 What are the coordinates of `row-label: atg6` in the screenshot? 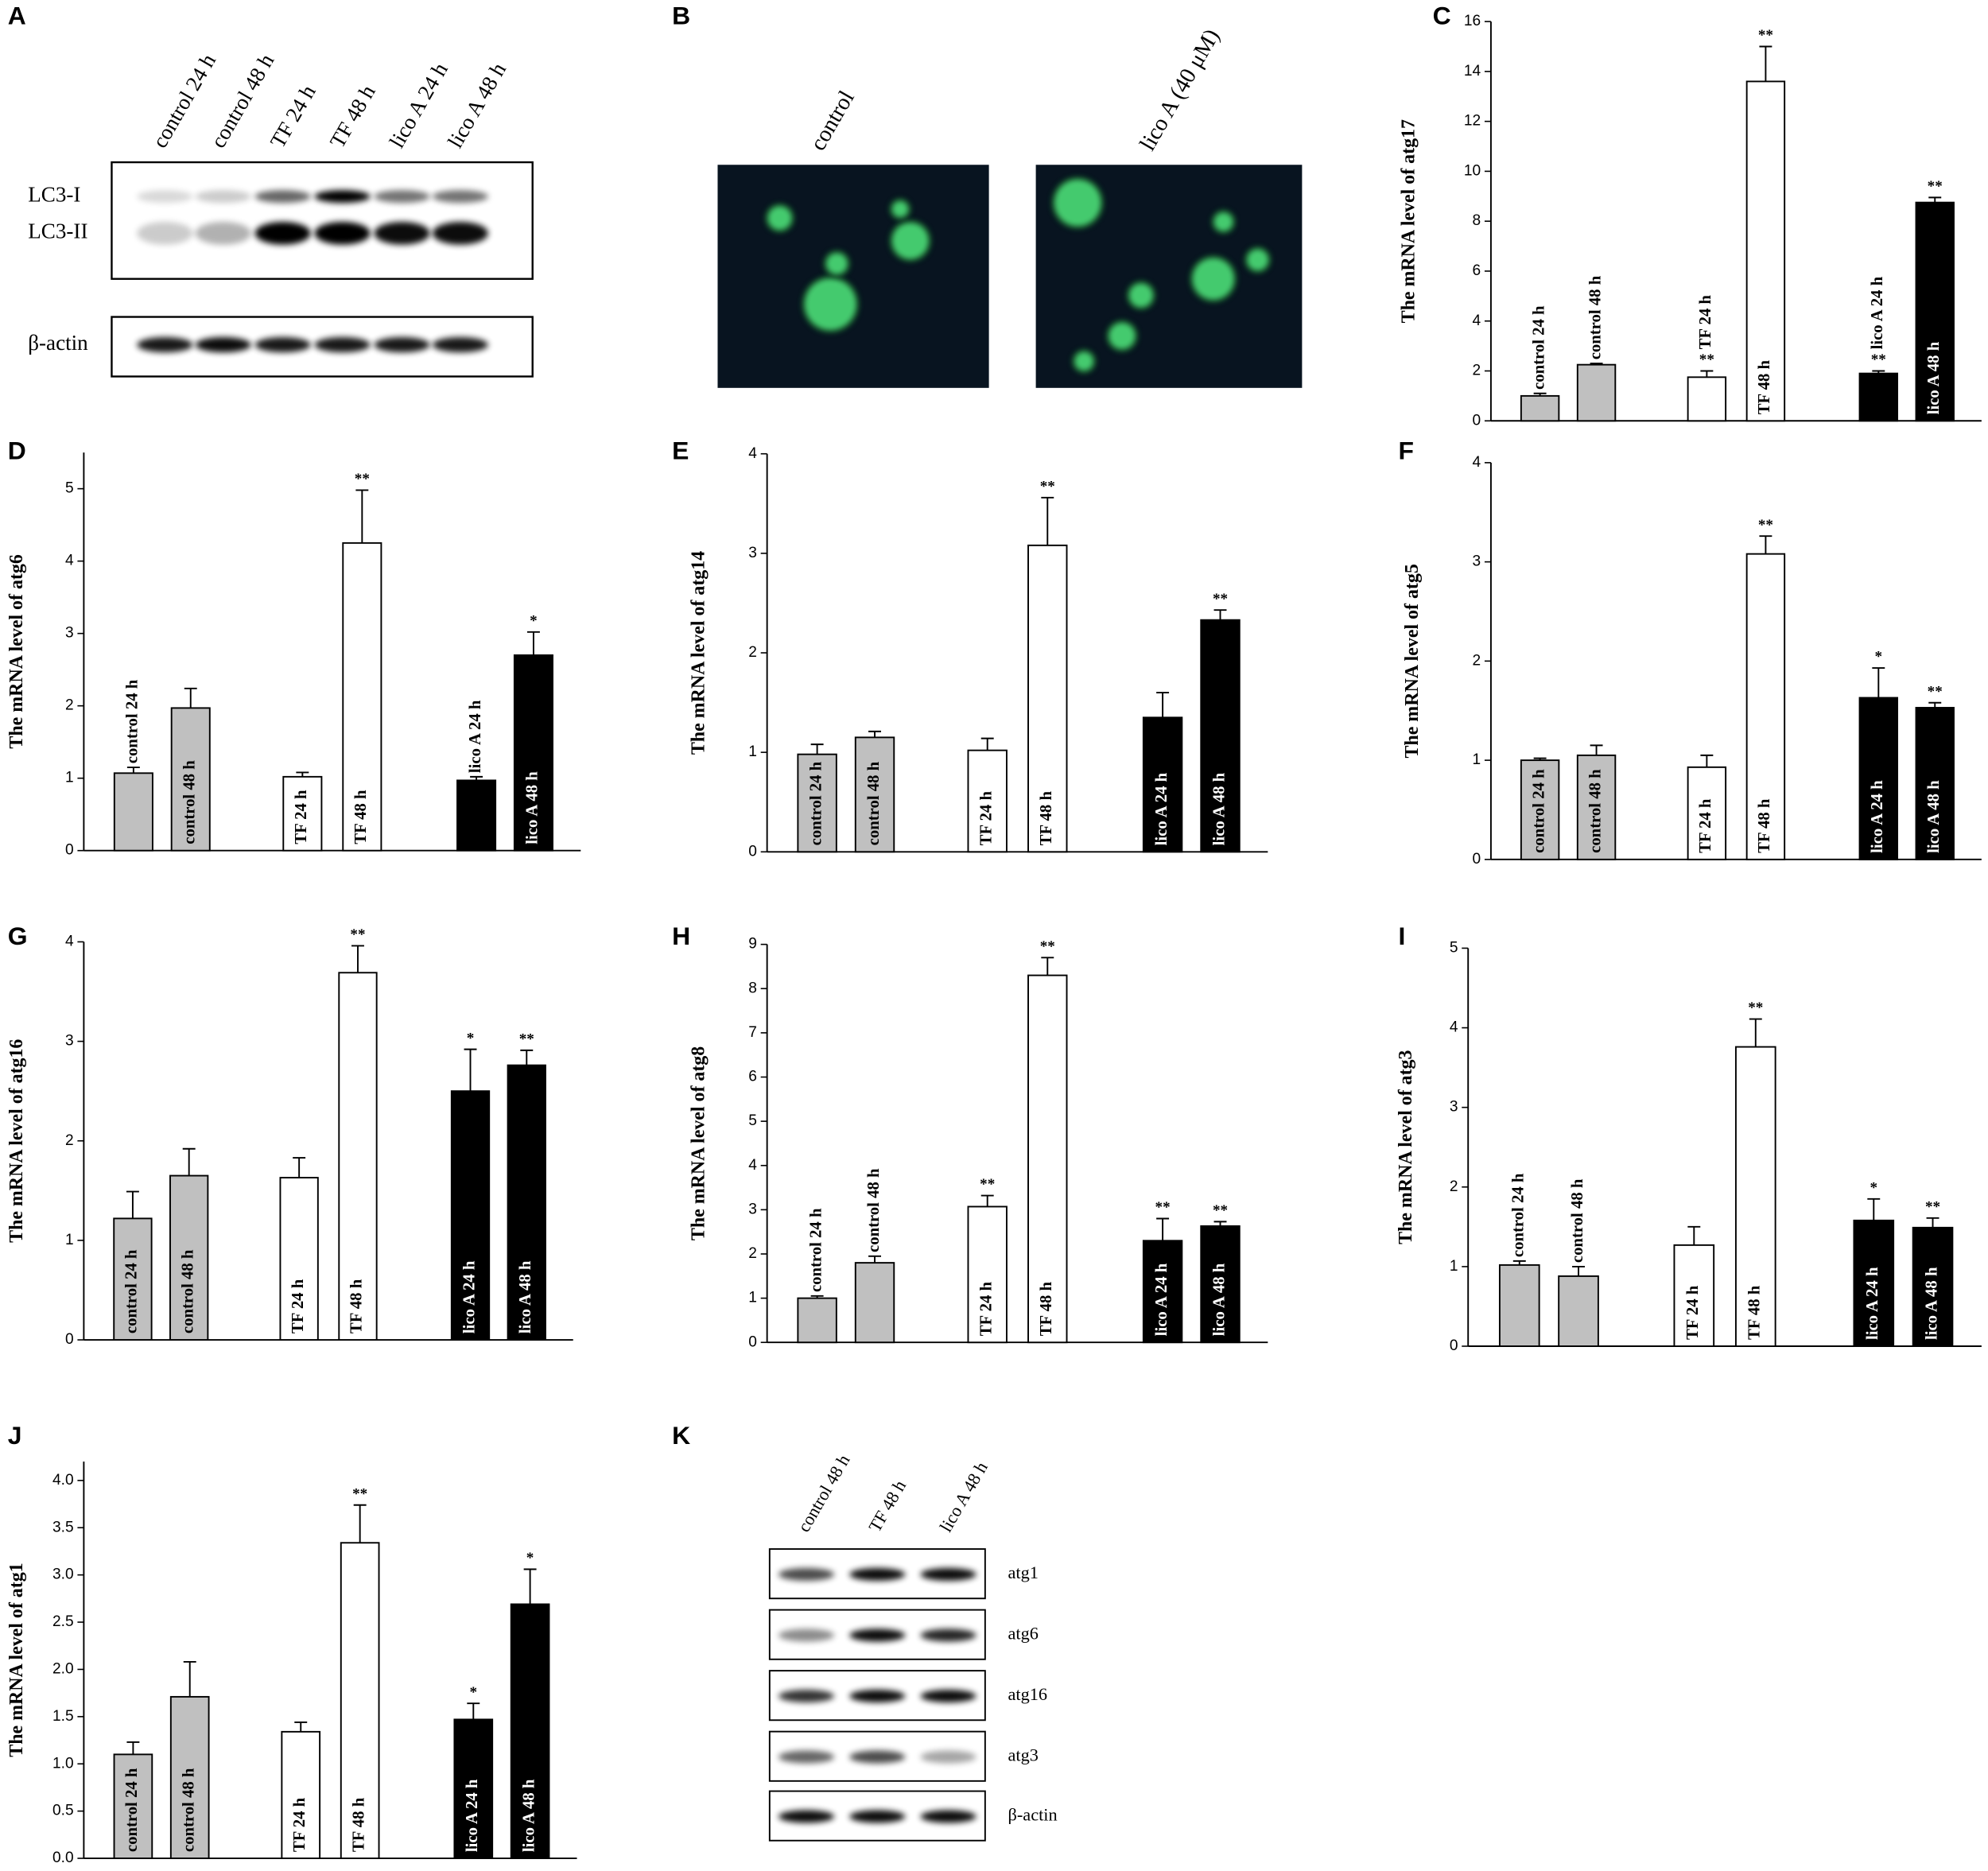 It's located at (1023, 1634).